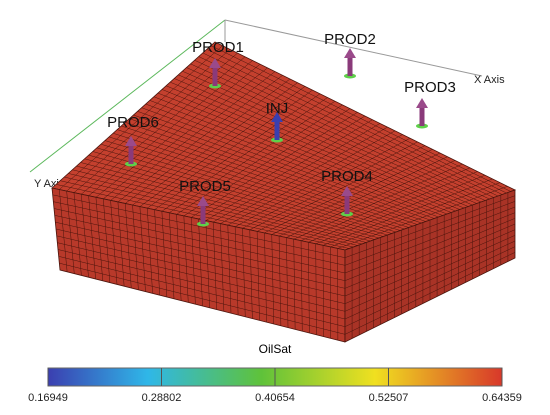 This screenshot has height=415, width=550. What do you see at coordinates (275, 349) in the screenshot?
I see `colorbar-title: OilSat` at bounding box center [275, 349].